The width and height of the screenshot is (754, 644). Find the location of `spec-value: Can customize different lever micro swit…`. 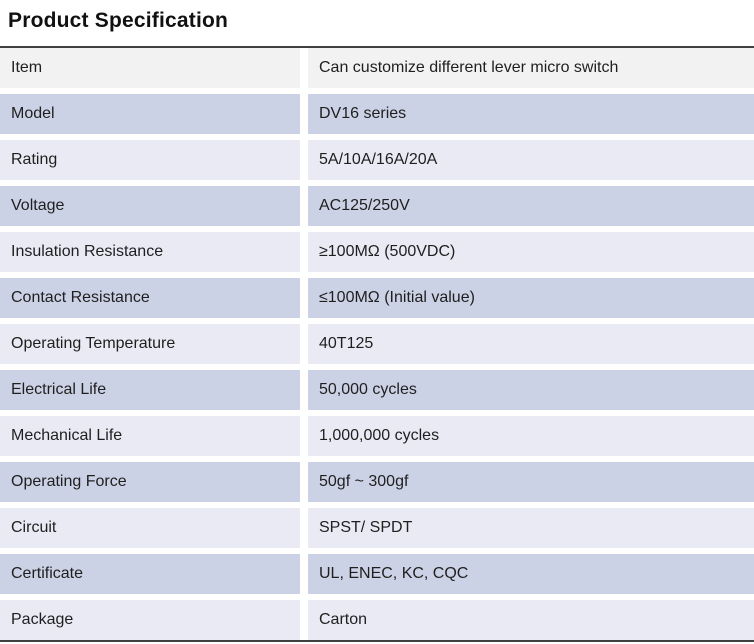

spec-value: Can customize different lever micro swit… is located at coordinates (531, 68).